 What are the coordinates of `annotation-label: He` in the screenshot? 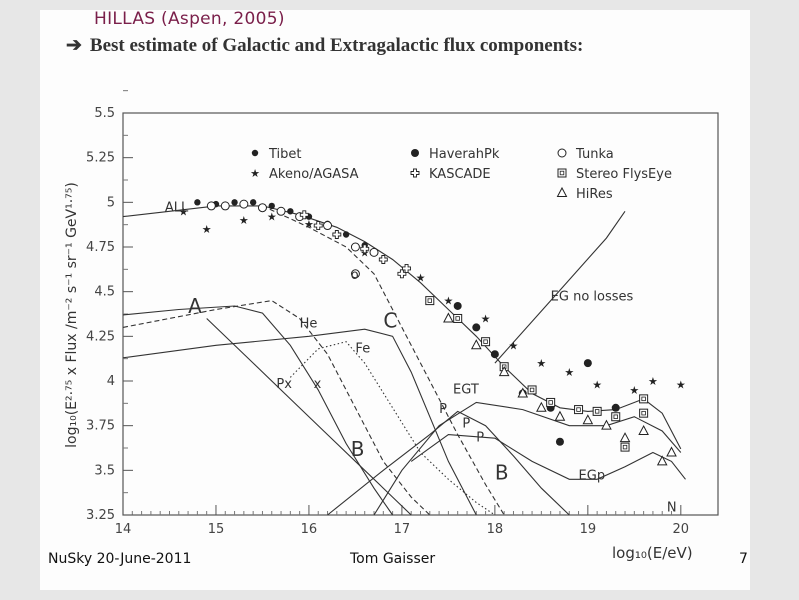 It's located at (309, 323).